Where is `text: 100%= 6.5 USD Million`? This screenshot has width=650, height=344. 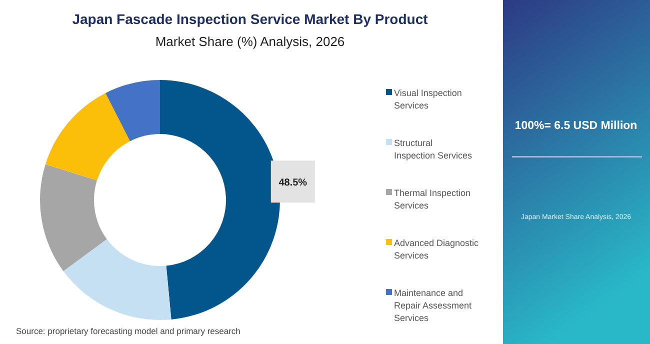
text: 100%= 6.5 USD Million is located at coordinates (576, 126).